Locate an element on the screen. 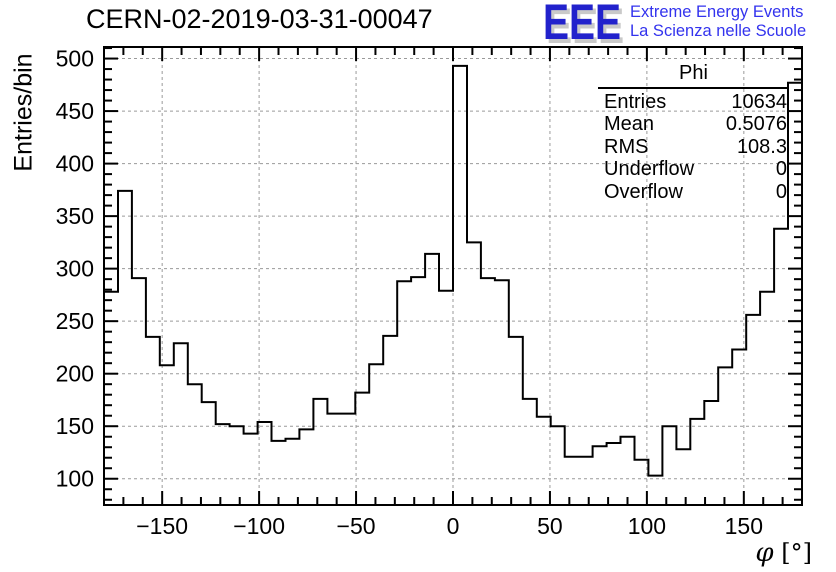 The height and width of the screenshot is (572, 836). stats-row-mean: Mean 0.5076 is located at coordinates (693, 124).